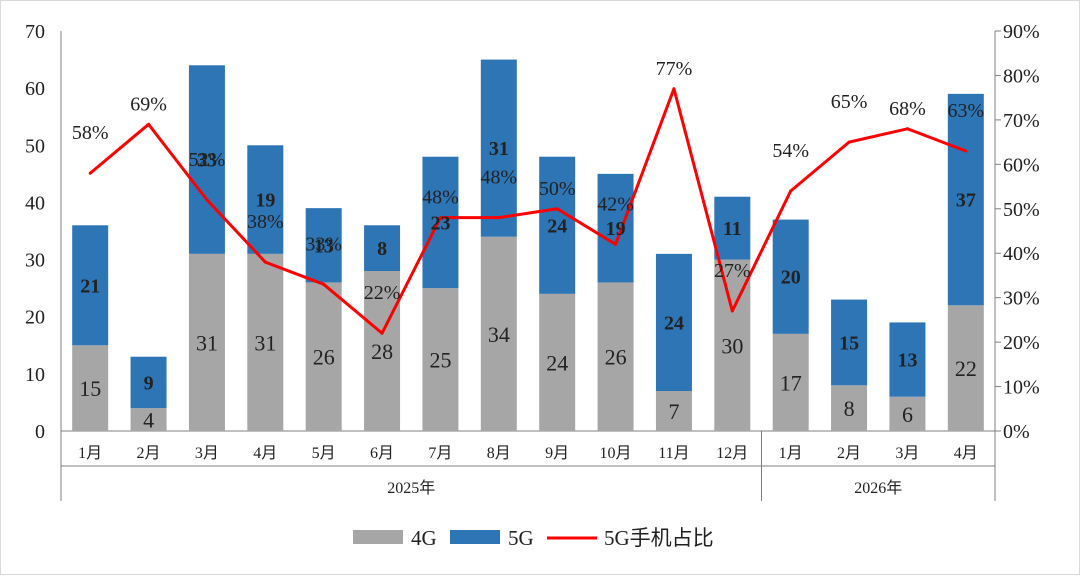 This screenshot has height=579, width=1080. What do you see at coordinates (732, 345) in the screenshot?
I see `bar-4g-value-label: 30` at bounding box center [732, 345].